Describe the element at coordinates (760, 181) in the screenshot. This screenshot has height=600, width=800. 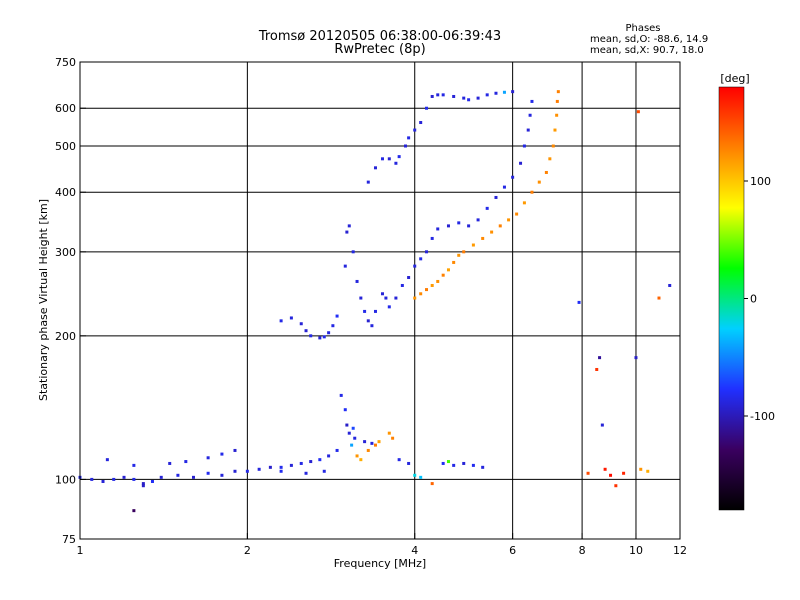
I see `colorbar-tick-label: 100` at that location.